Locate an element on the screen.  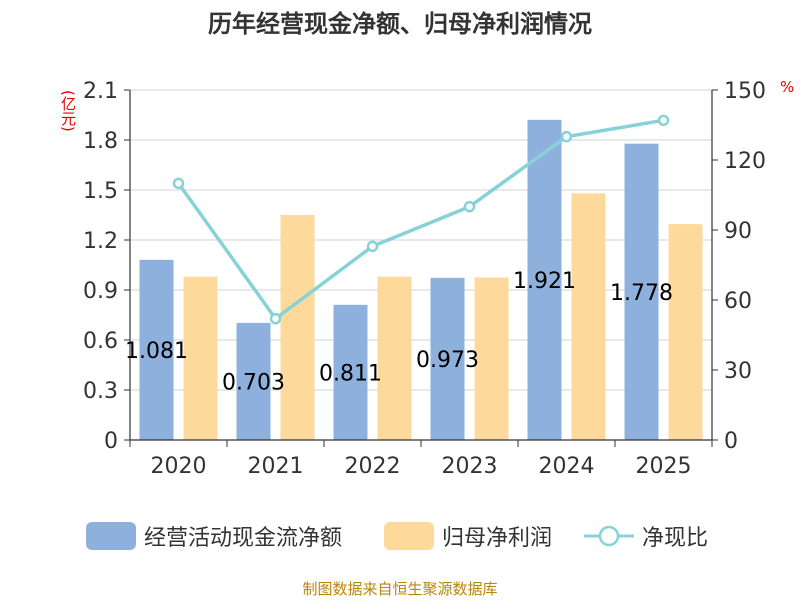
source-note: 制图数据来自恒生聚源数据库 is located at coordinates (400, 589).